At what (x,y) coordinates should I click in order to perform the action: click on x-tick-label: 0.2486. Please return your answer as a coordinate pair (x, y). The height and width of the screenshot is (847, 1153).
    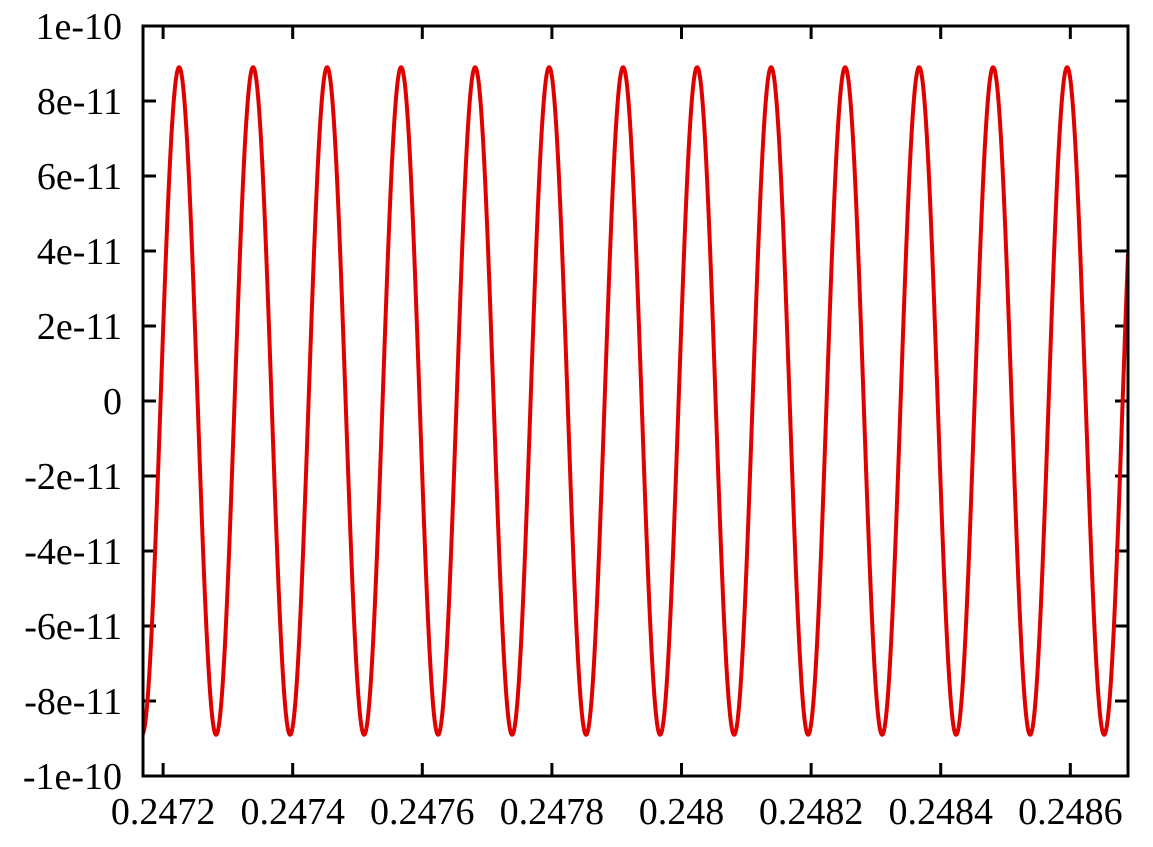
    Looking at the image, I should click on (1070, 812).